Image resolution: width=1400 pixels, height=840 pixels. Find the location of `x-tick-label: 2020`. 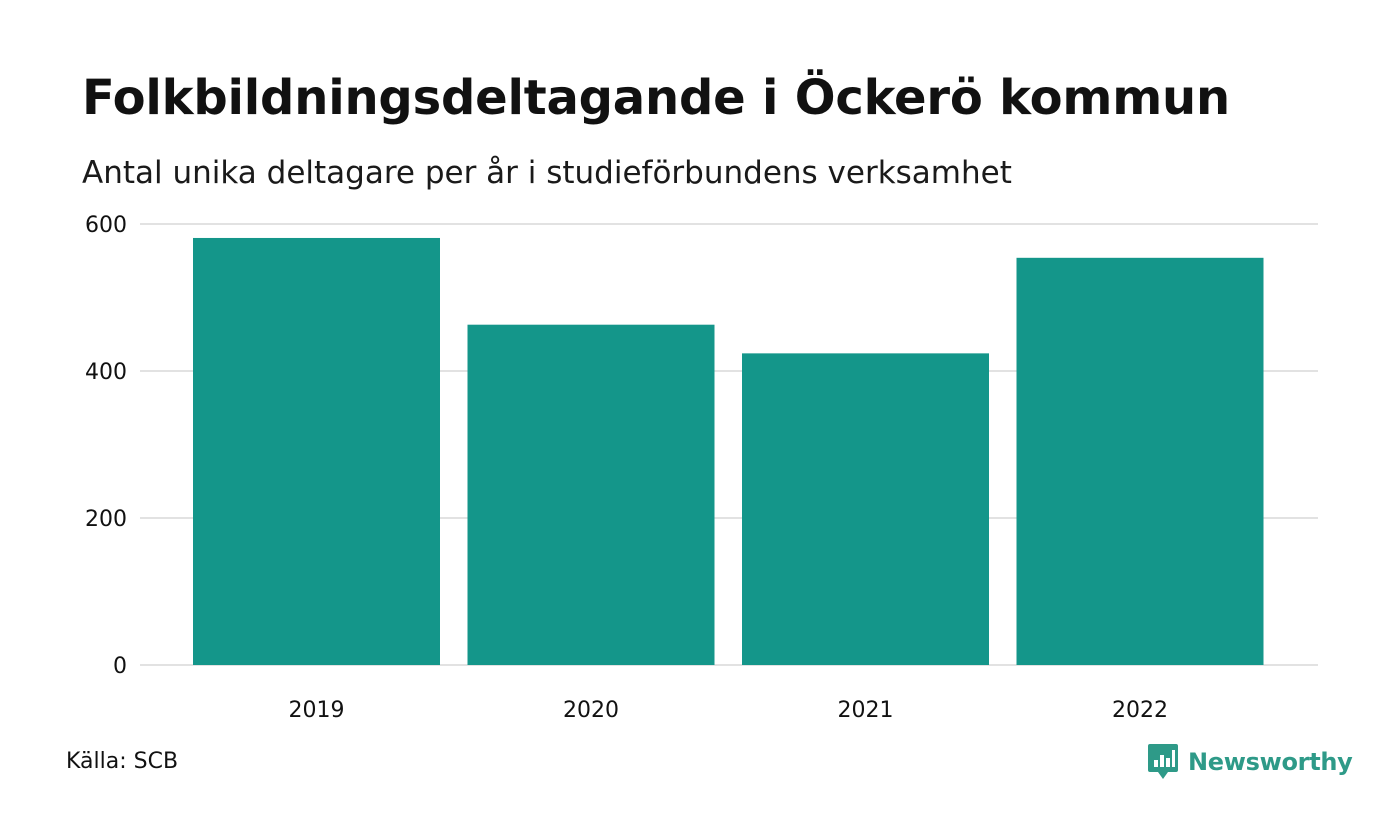

x-tick-label: 2020 is located at coordinates (591, 710).